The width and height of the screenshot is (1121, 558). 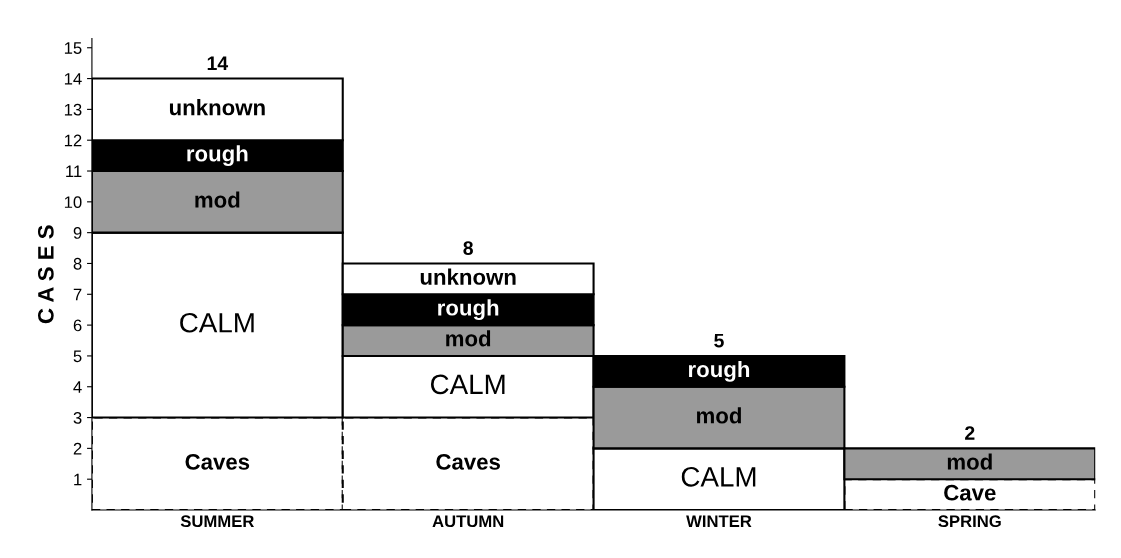 What do you see at coordinates (970, 433) in the screenshot?
I see `total-label: 2` at bounding box center [970, 433].